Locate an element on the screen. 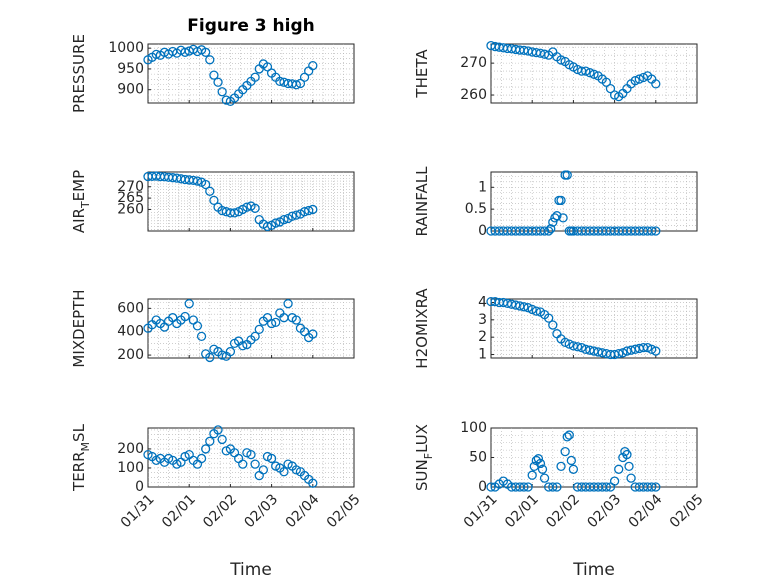  y-axis-label: PRESSURE is located at coordinates (79, 73).